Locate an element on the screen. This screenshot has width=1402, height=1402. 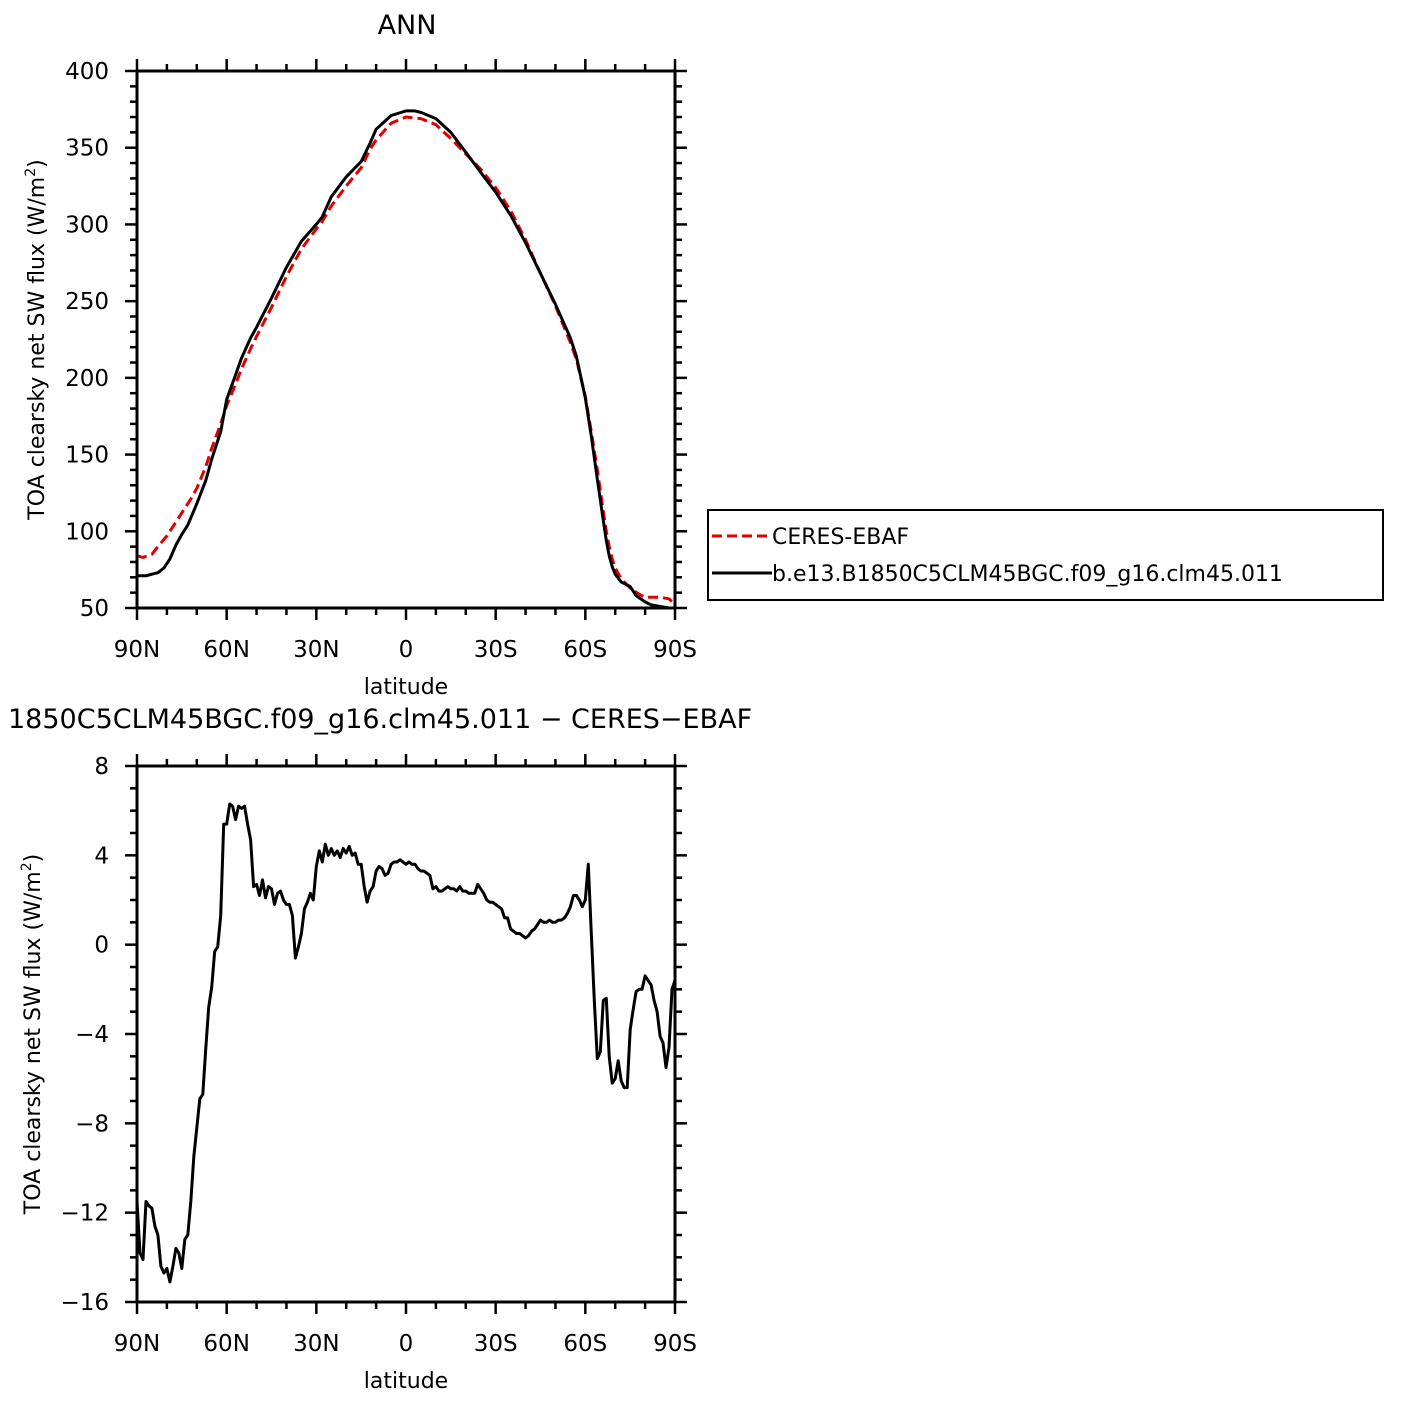
y-tick-label: 300 is located at coordinates (87, 225).